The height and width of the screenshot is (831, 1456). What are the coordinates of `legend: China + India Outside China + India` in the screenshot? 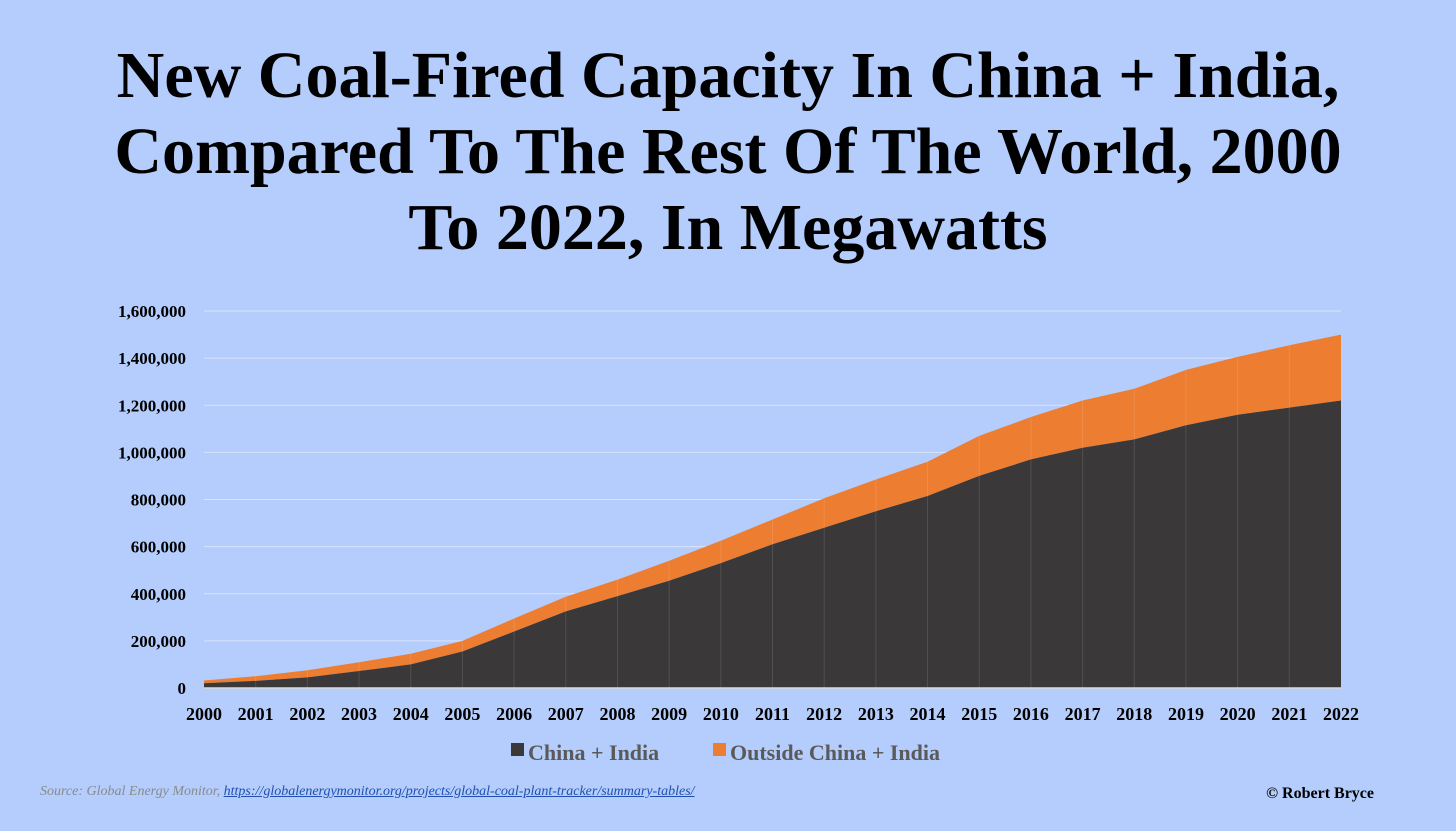 It's located at (725, 752).